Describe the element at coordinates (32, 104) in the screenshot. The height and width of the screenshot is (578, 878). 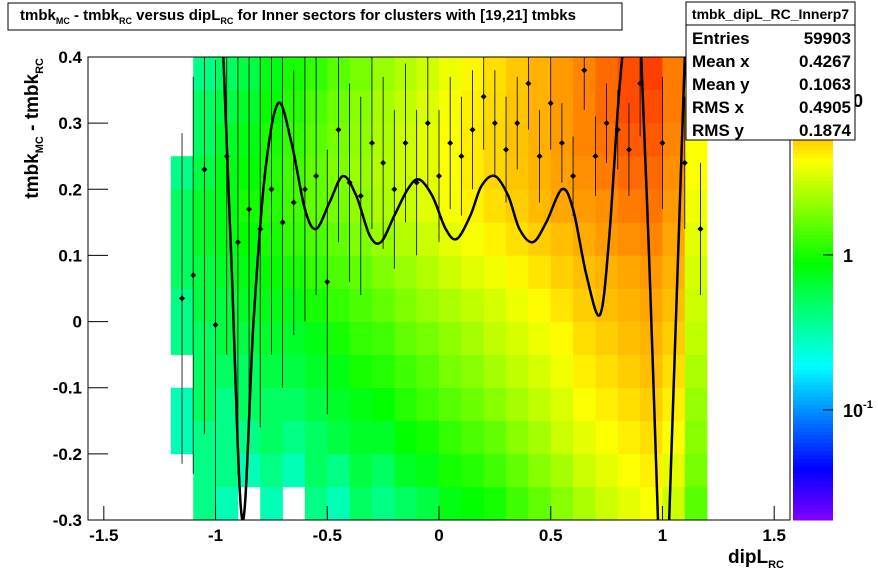
I see `y-axis-title-part: - tmbk` at that location.